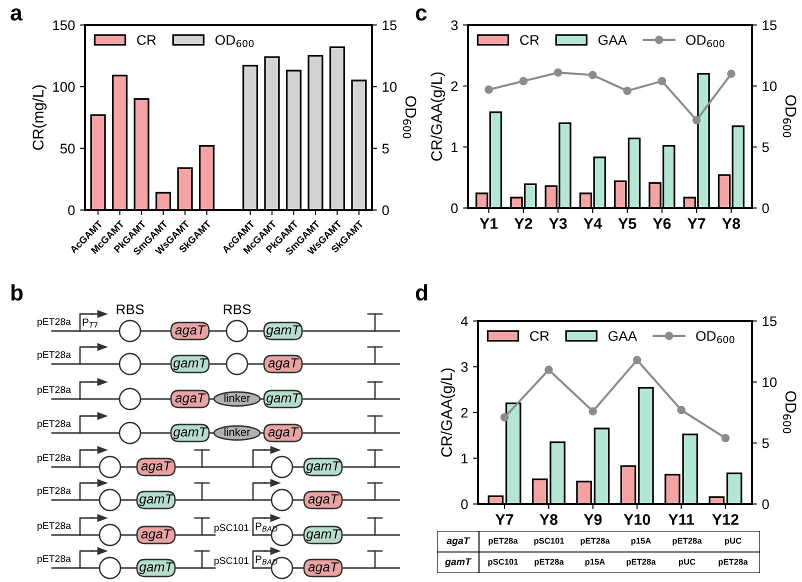 This screenshot has height=582, width=802. Describe the element at coordinates (593, 223) in the screenshot. I see `x-tick-label: Y4` at that location.